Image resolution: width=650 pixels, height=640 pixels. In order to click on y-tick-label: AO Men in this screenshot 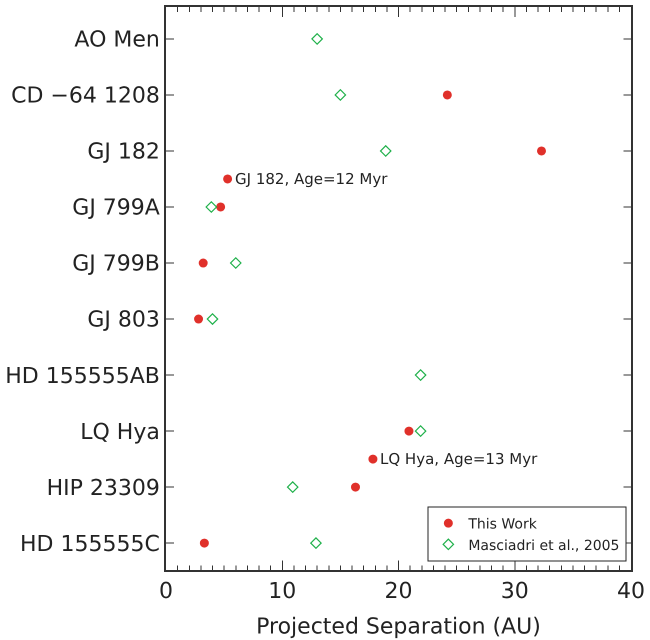, I will do `click(117, 40)`.